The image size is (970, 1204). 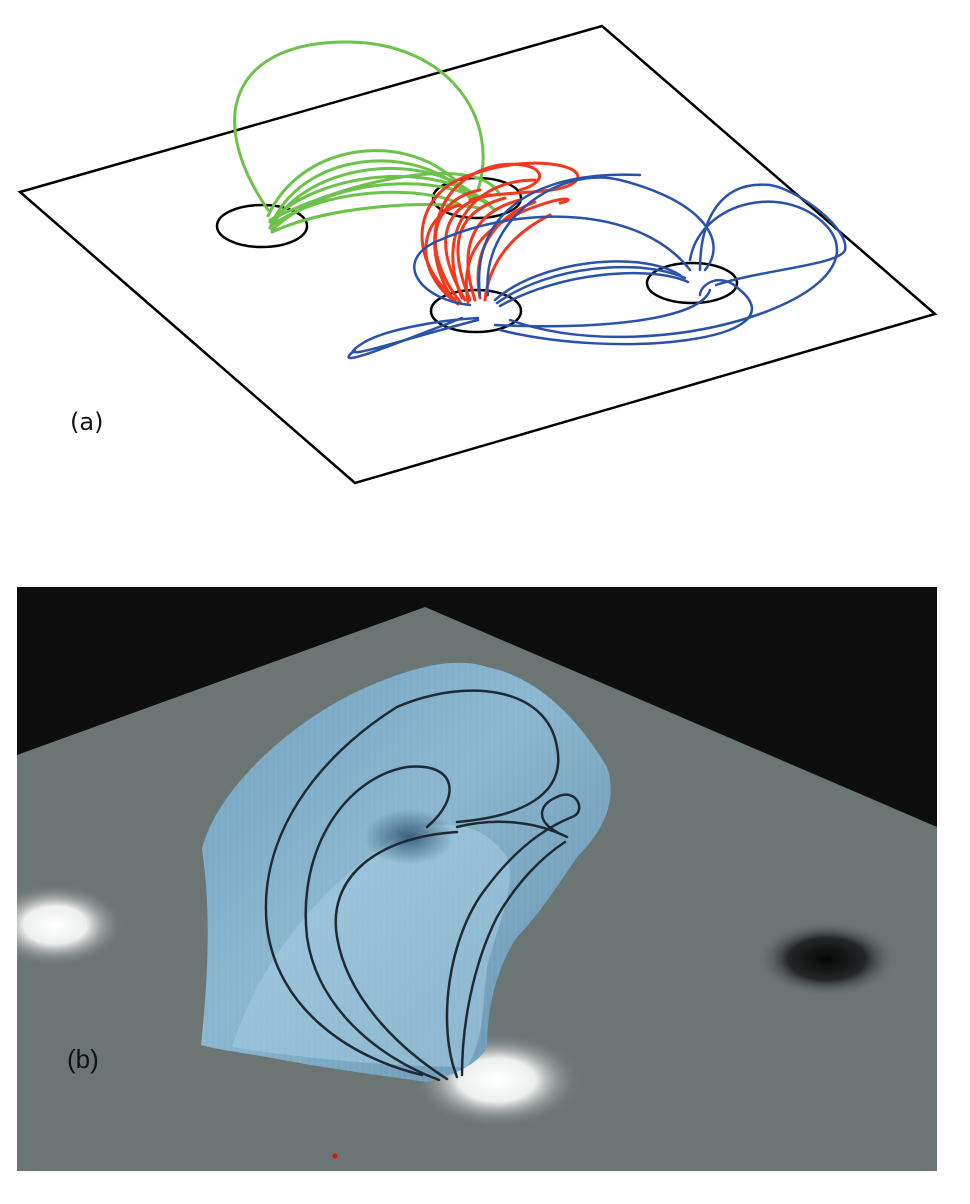 What do you see at coordinates (83, 1059) in the screenshot?
I see `panel-b-label: (b)` at bounding box center [83, 1059].